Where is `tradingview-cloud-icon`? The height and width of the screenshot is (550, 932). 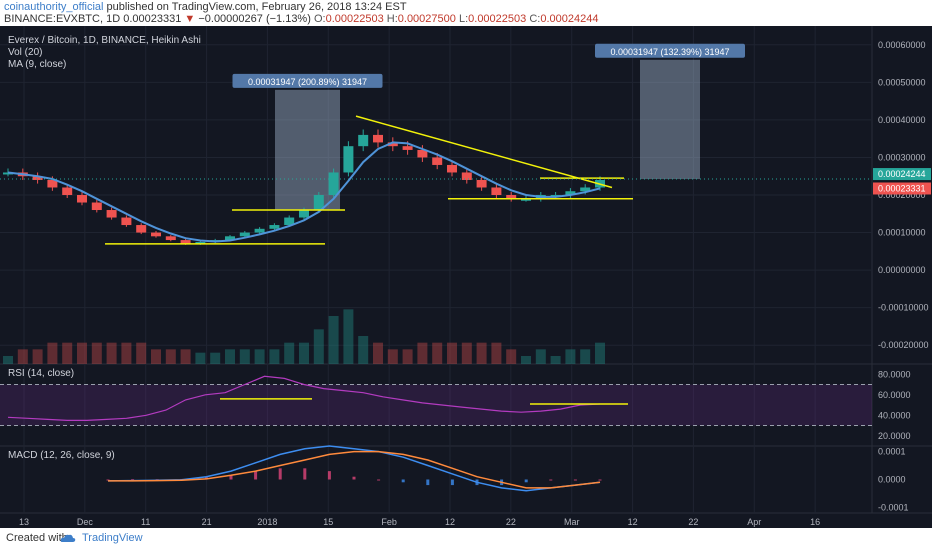
tradingview-cloud-icon is located at coordinates (68, 538).